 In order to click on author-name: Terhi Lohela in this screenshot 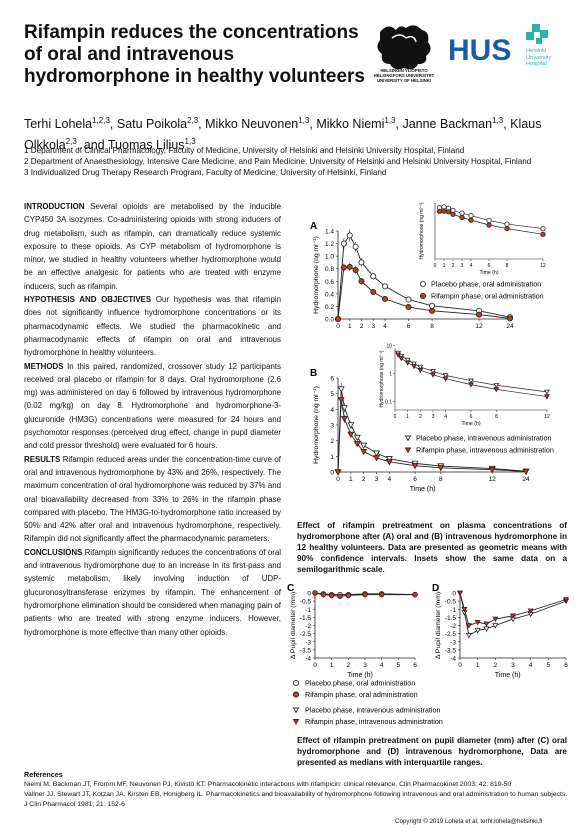, I will do `click(58, 124)`.